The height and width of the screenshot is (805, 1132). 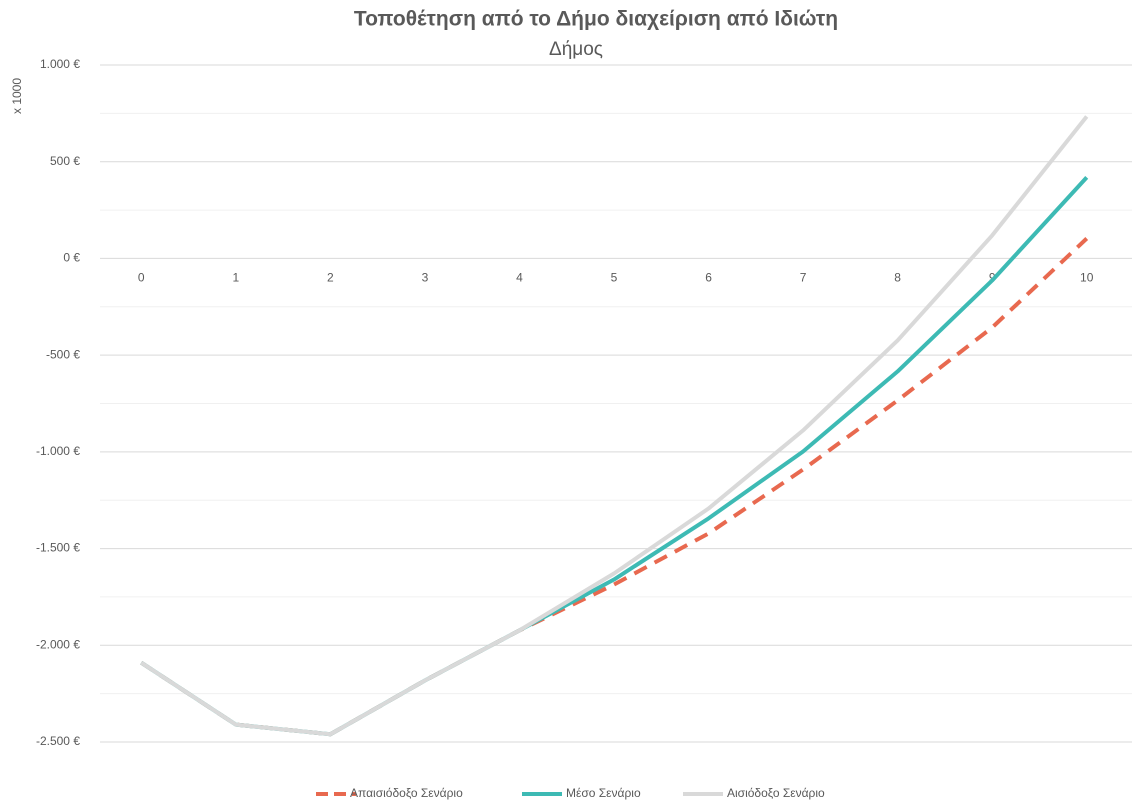 What do you see at coordinates (17, 96) in the screenshot?
I see `y-axis-label: x 1000` at bounding box center [17, 96].